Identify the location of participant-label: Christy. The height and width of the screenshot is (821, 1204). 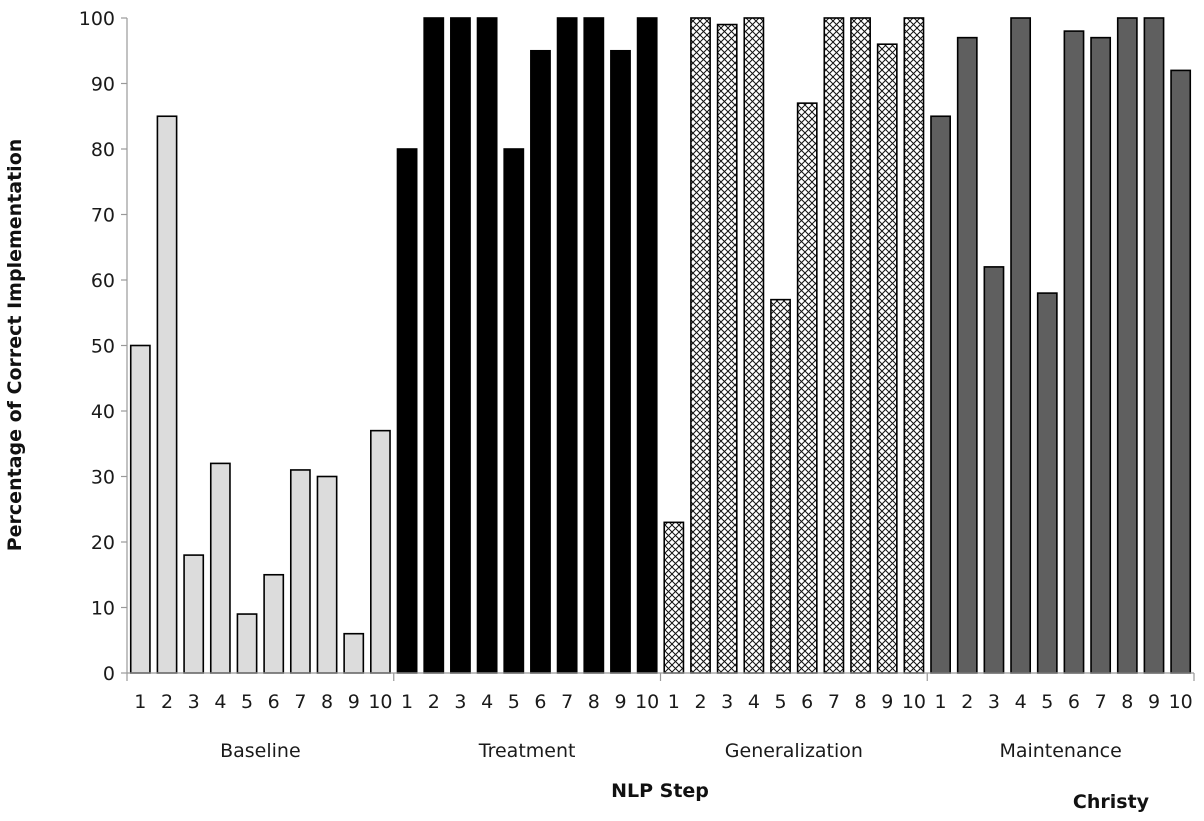
(1111, 802).